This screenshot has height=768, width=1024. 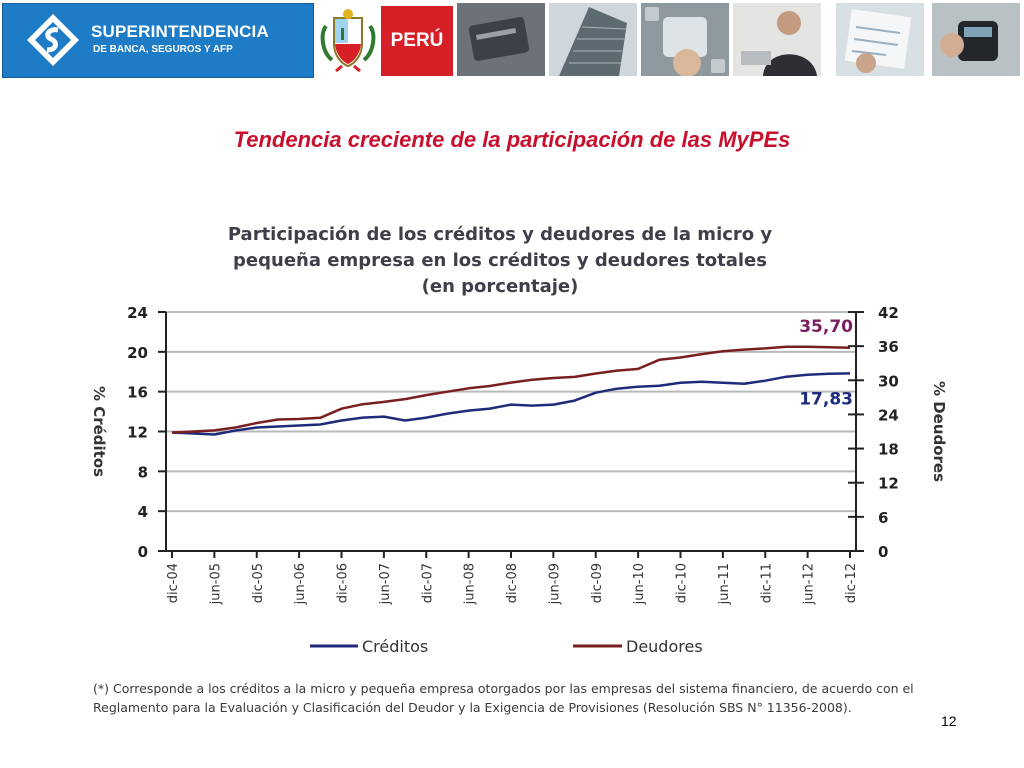 What do you see at coordinates (500, 286) in the screenshot?
I see `chart-title-line-3: (en porcentaje)` at bounding box center [500, 286].